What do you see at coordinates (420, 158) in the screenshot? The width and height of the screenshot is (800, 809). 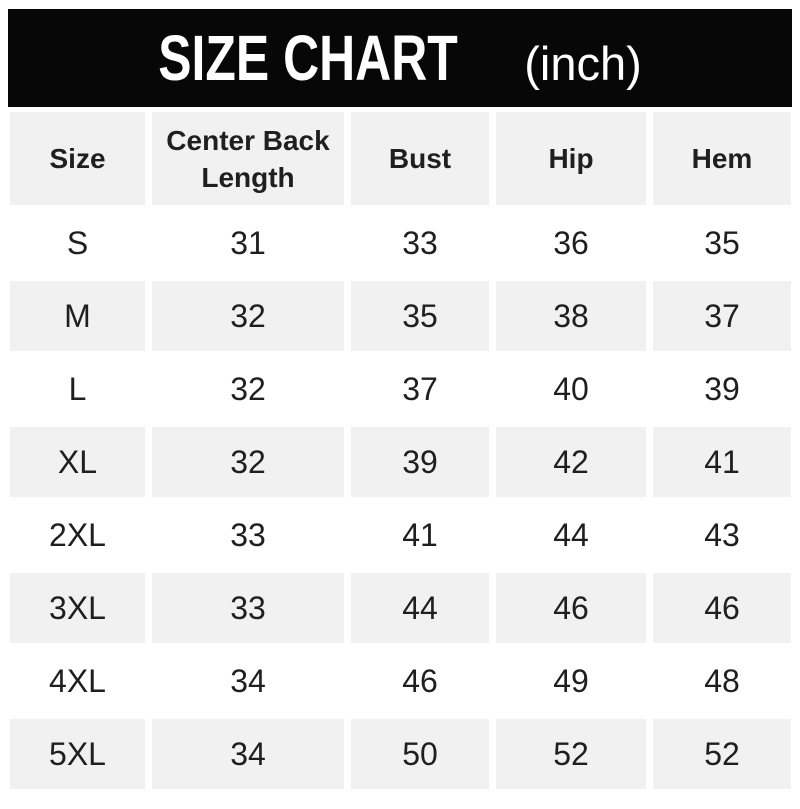 I see `column-header-bust: Bust` at bounding box center [420, 158].